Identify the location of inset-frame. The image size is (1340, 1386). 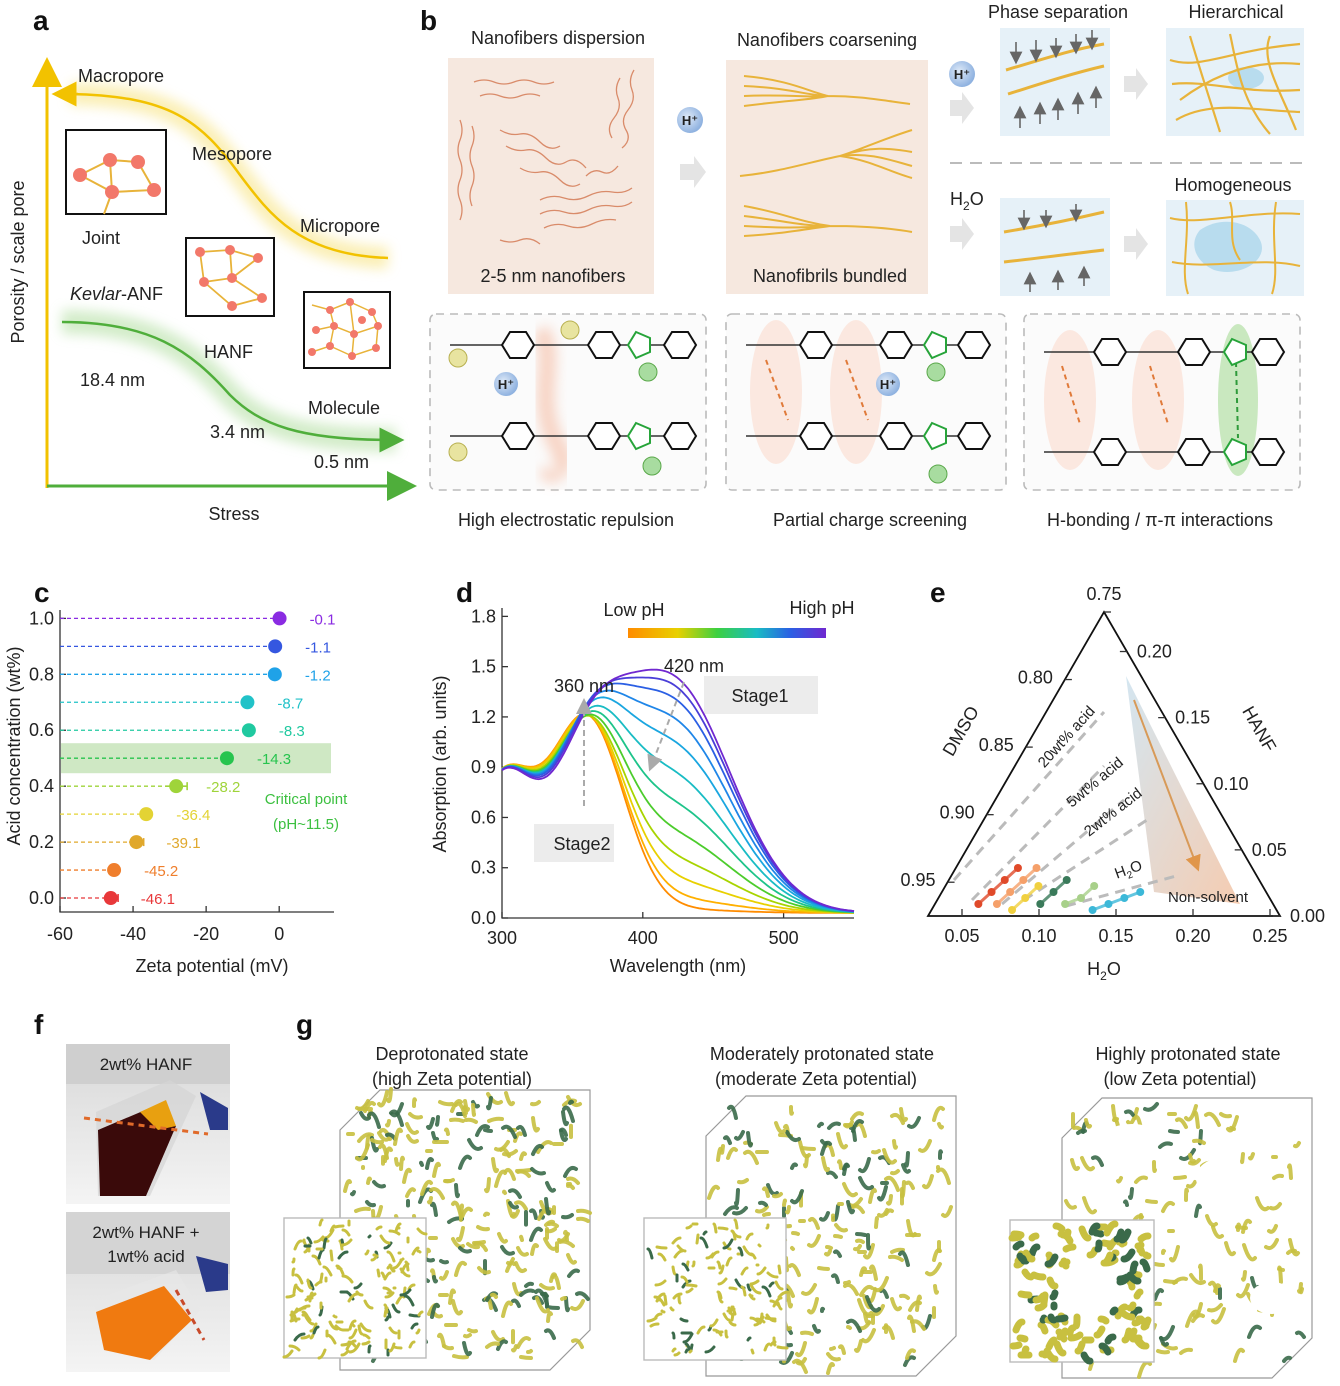
(715, 1289).